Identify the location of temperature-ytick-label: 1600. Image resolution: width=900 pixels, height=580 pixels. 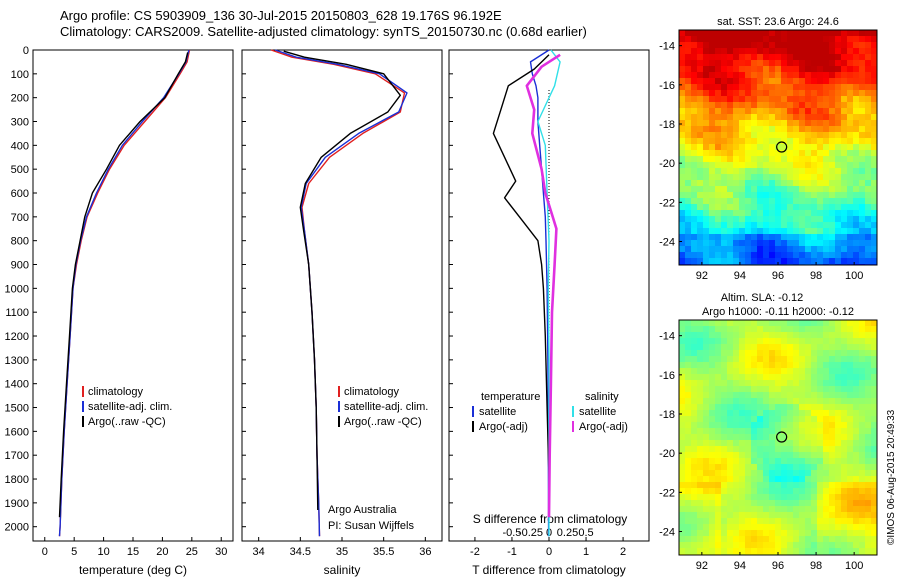
(17, 432).